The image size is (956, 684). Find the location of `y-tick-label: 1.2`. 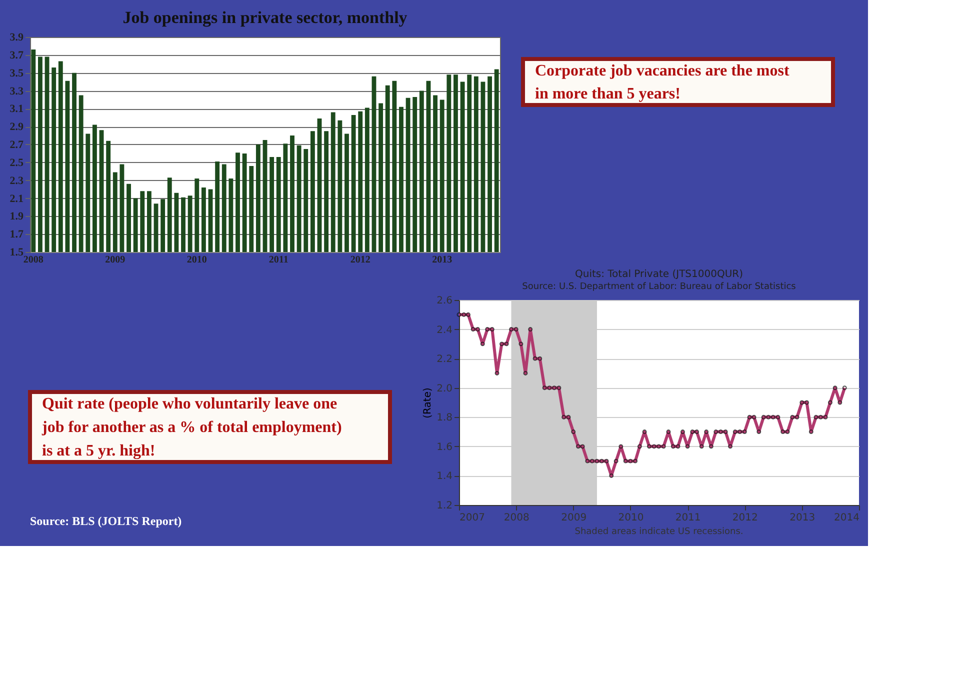

y-tick-label: 1.2 is located at coordinates (444, 506).